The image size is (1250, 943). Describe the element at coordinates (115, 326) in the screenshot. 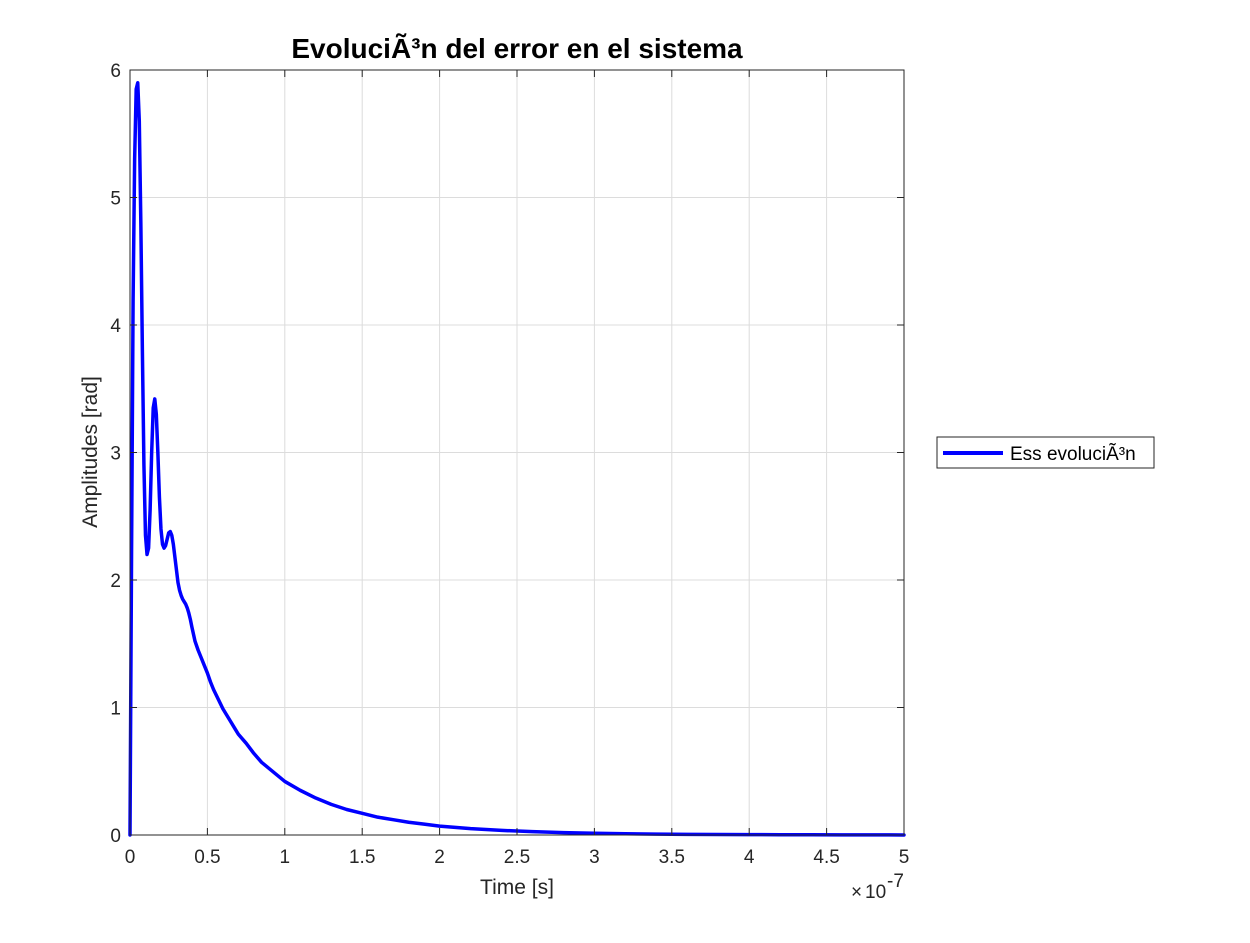

I see `y-tick-label: 4` at that location.